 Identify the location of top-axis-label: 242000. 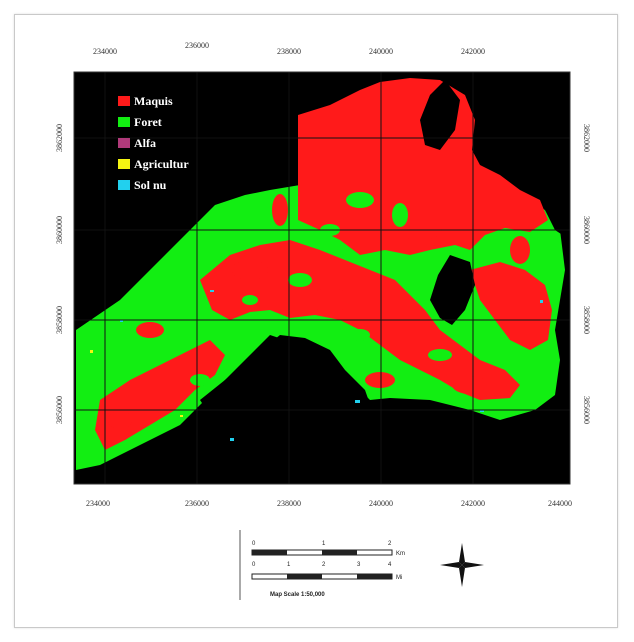
(473, 51).